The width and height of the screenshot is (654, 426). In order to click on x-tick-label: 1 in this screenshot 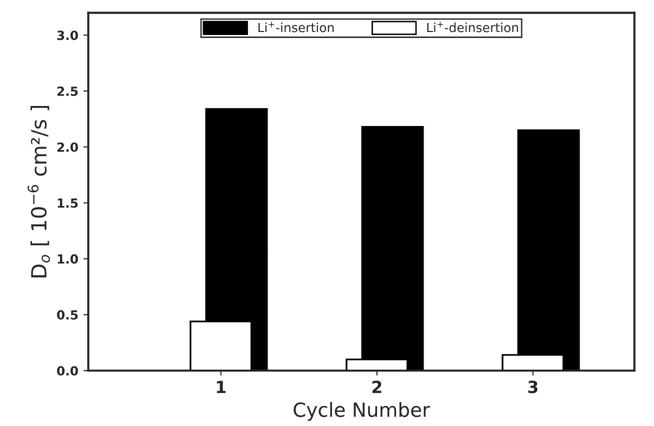, I will do `click(221, 387)`.